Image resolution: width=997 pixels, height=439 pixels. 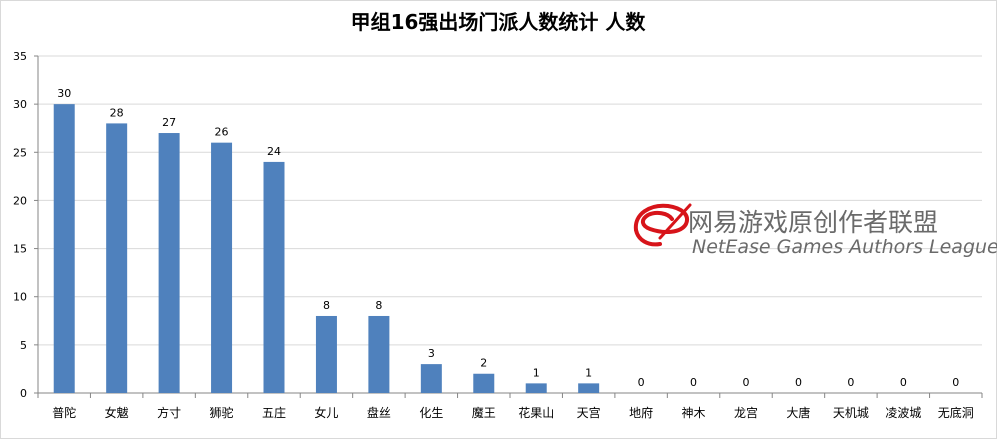 What do you see at coordinates (222, 412) in the screenshot?
I see `x-tick-label: 狮驼` at bounding box center [222, 412].